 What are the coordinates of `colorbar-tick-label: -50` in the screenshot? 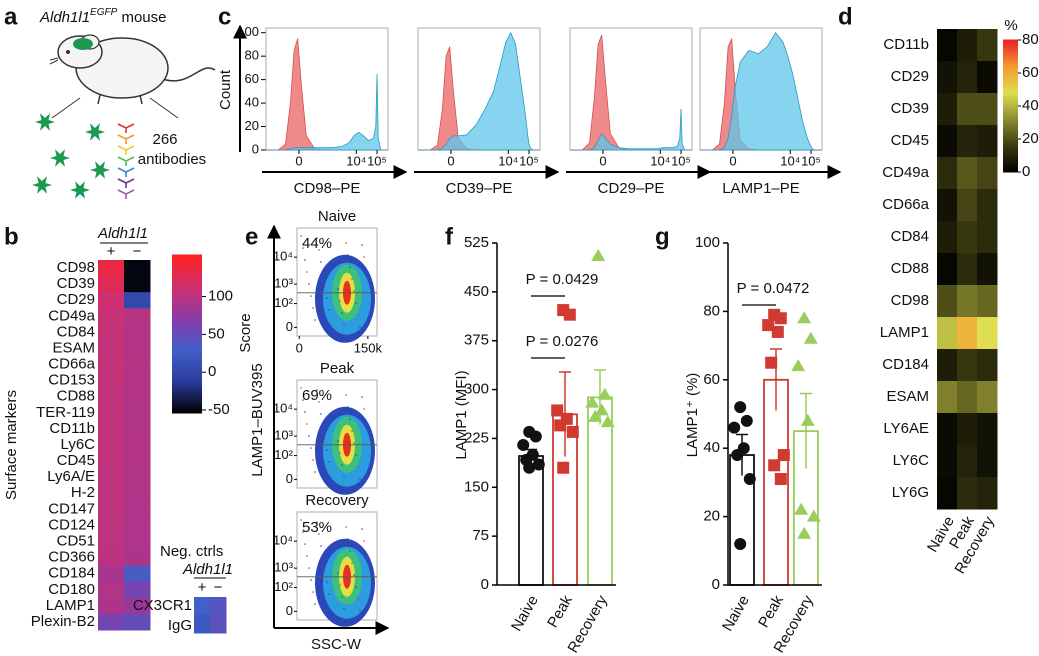 It's located at (219, 409).